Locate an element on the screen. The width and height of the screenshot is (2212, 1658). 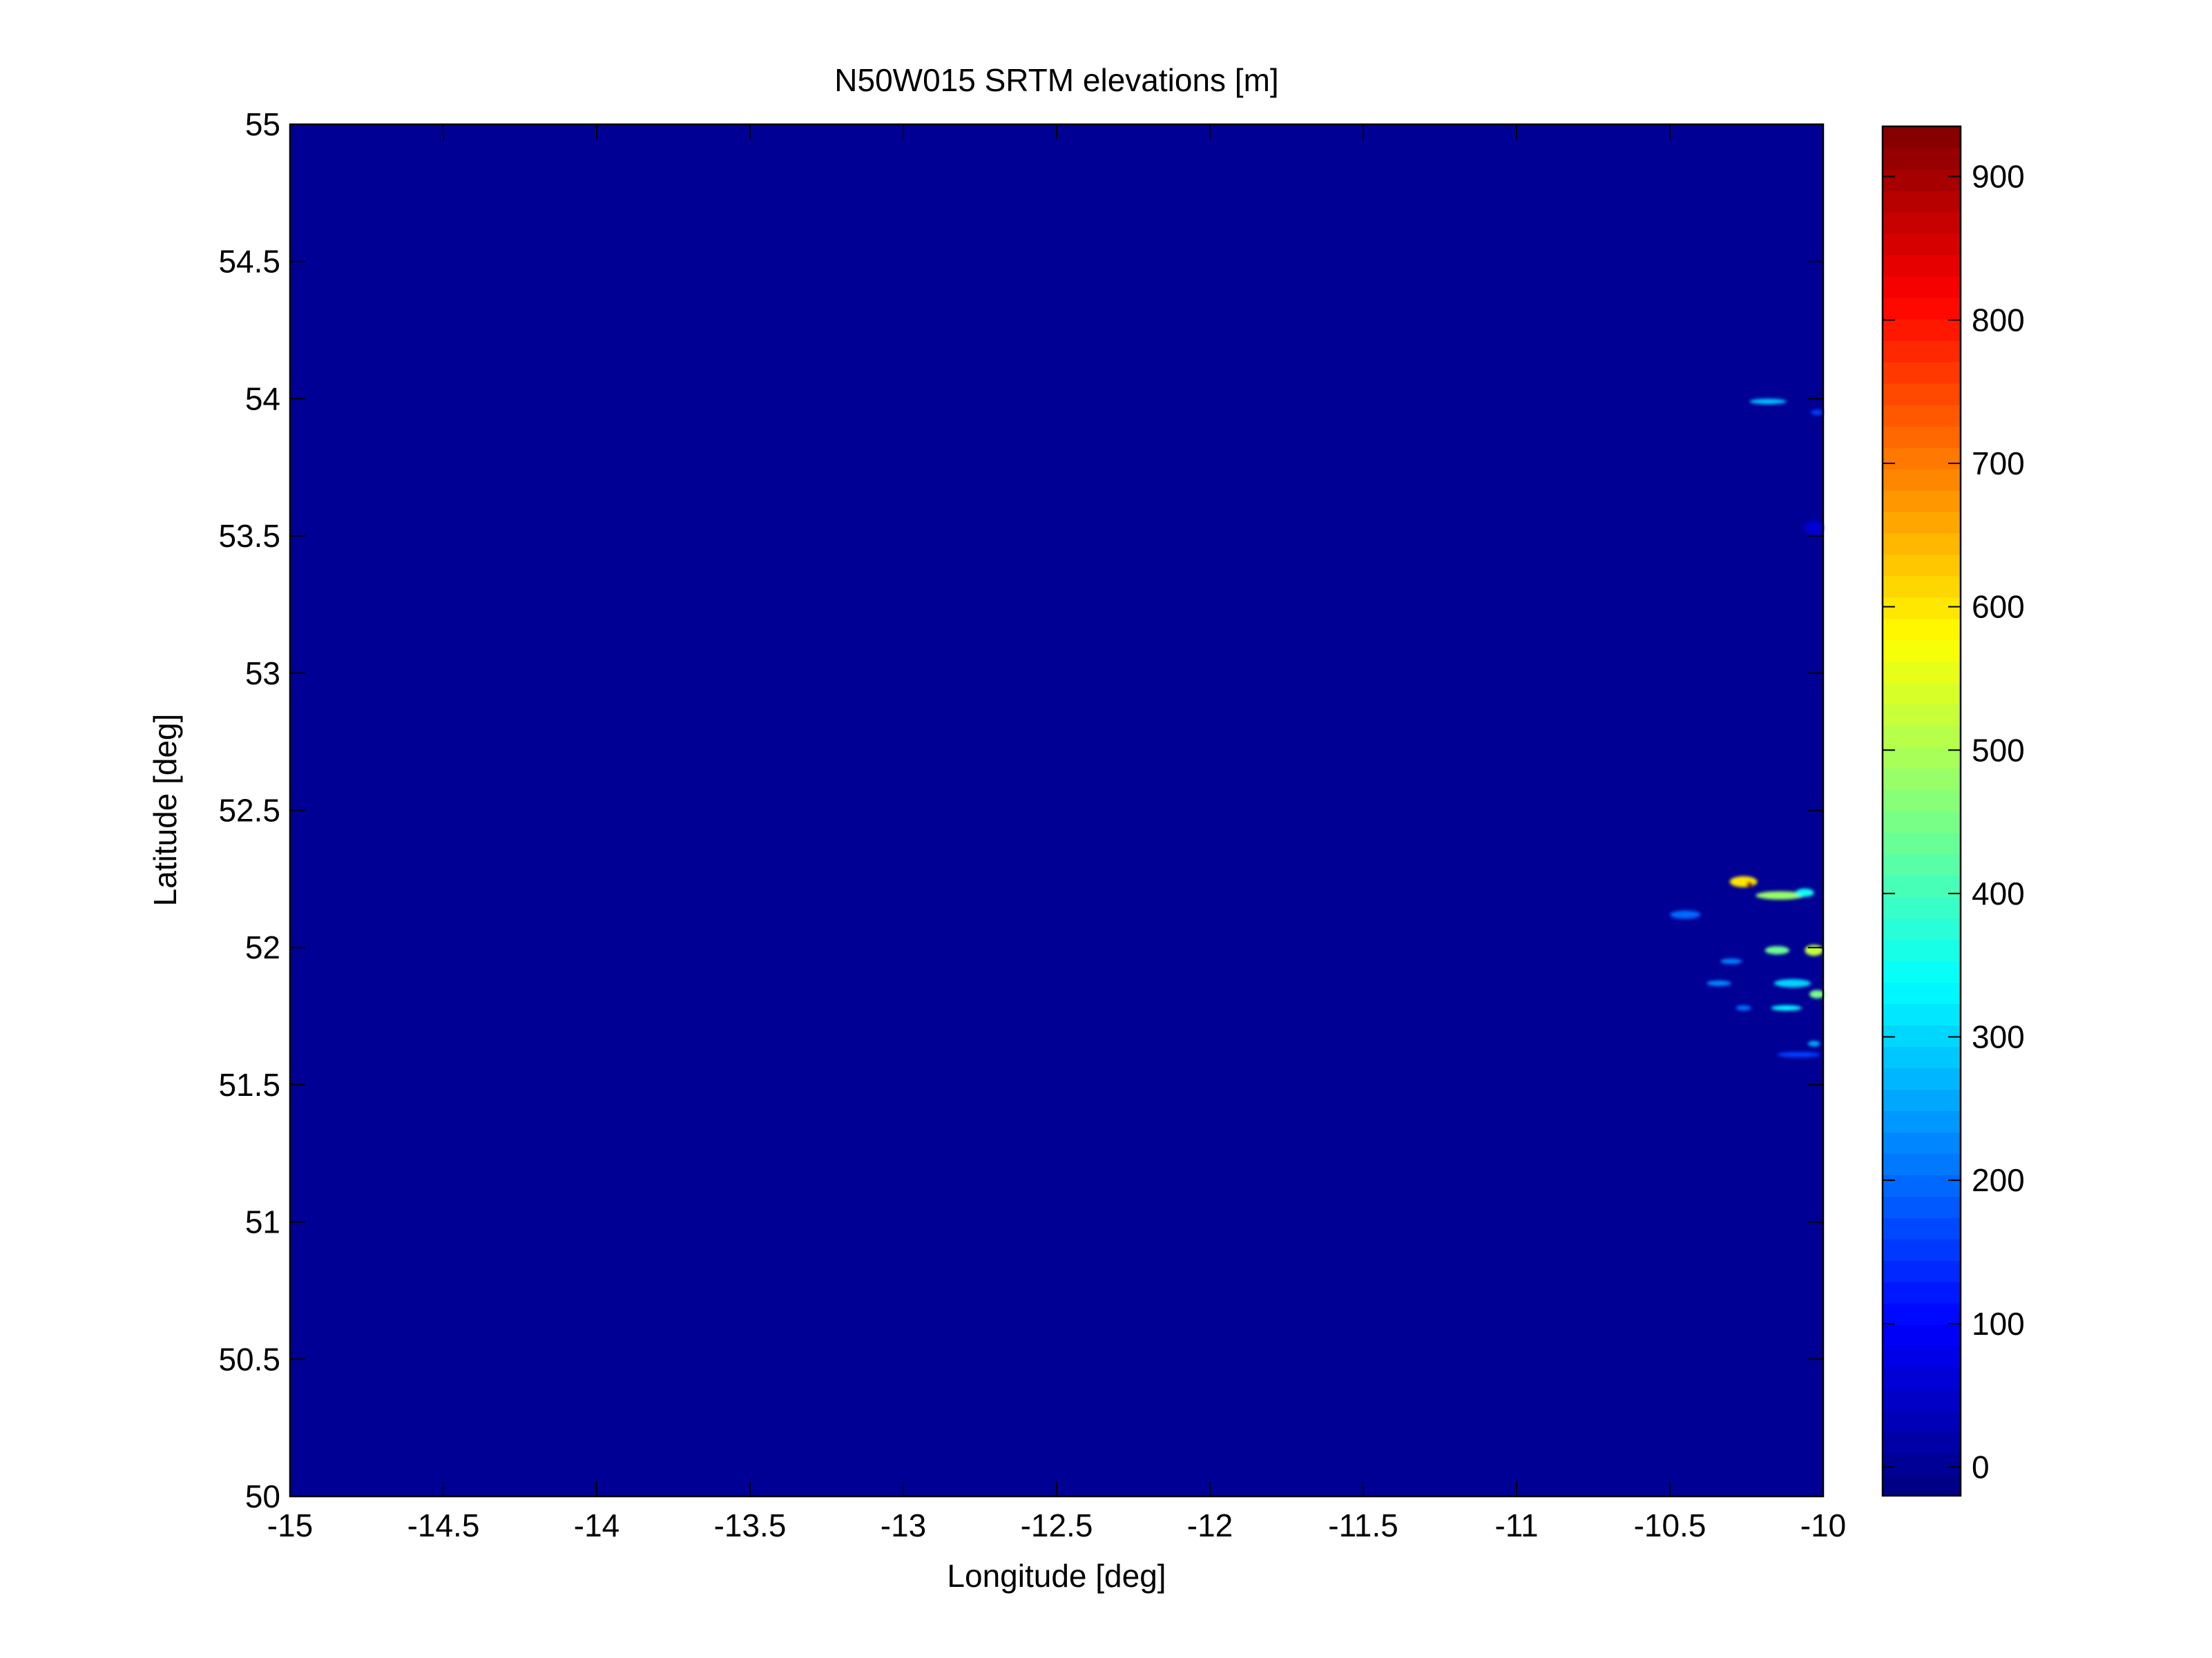
y-tick-label: 51.5 is located at coordinates (249, 1085).